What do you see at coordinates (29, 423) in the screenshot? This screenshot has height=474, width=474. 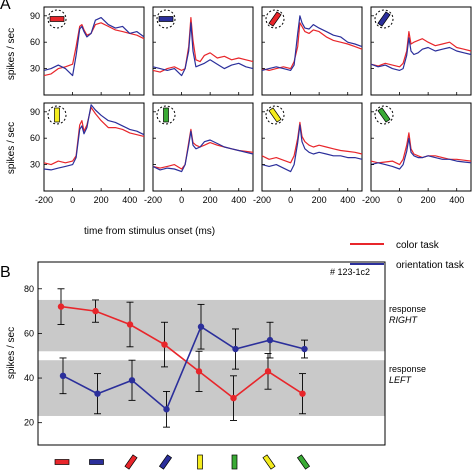 I see `y-tick-label: 20` at bounding box center [29, 423].